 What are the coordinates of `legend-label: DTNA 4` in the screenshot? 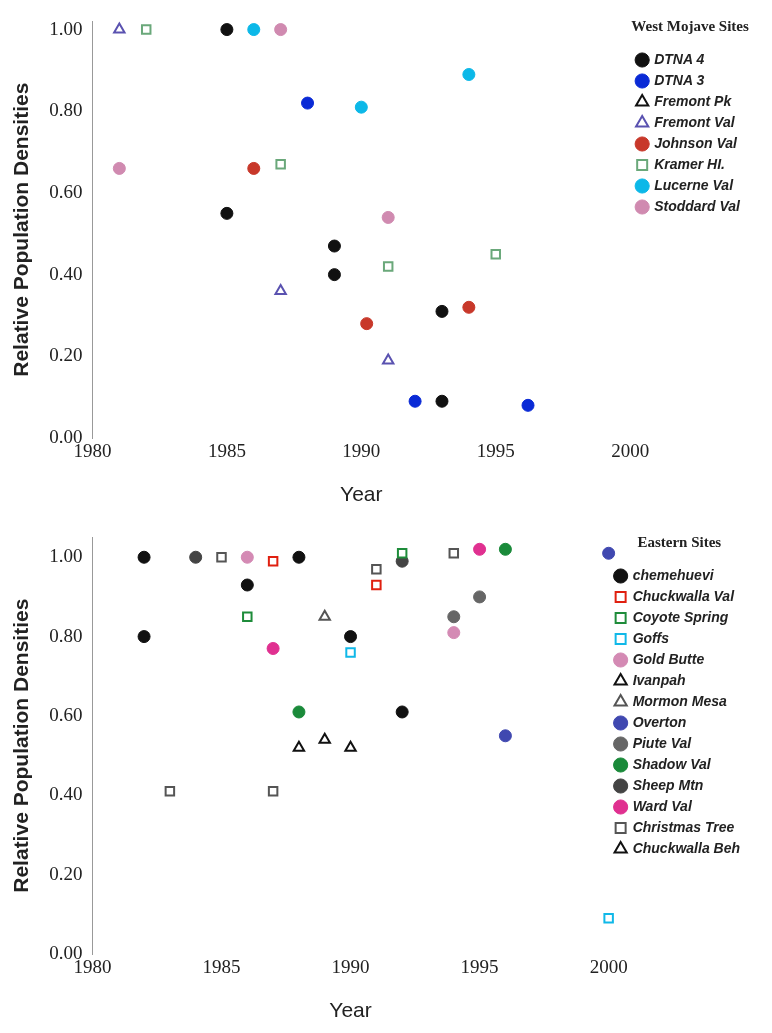 It's located at (679, 58).